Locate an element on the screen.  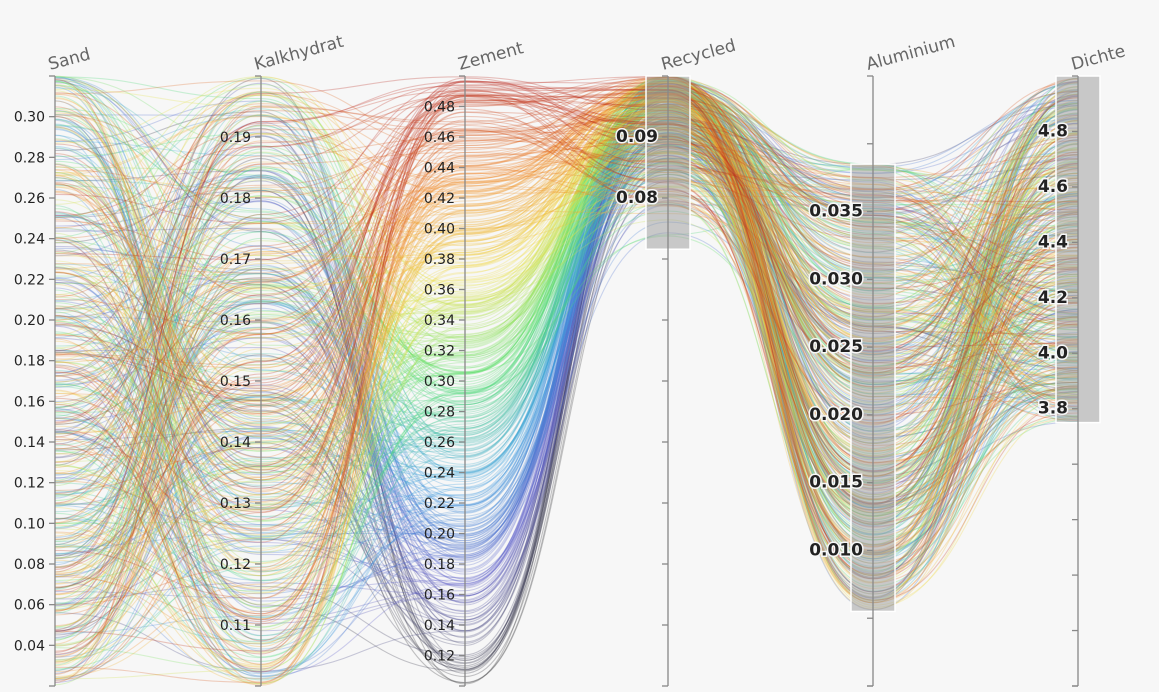
tick-label: 0.16 is located at coordinates (29, 402).